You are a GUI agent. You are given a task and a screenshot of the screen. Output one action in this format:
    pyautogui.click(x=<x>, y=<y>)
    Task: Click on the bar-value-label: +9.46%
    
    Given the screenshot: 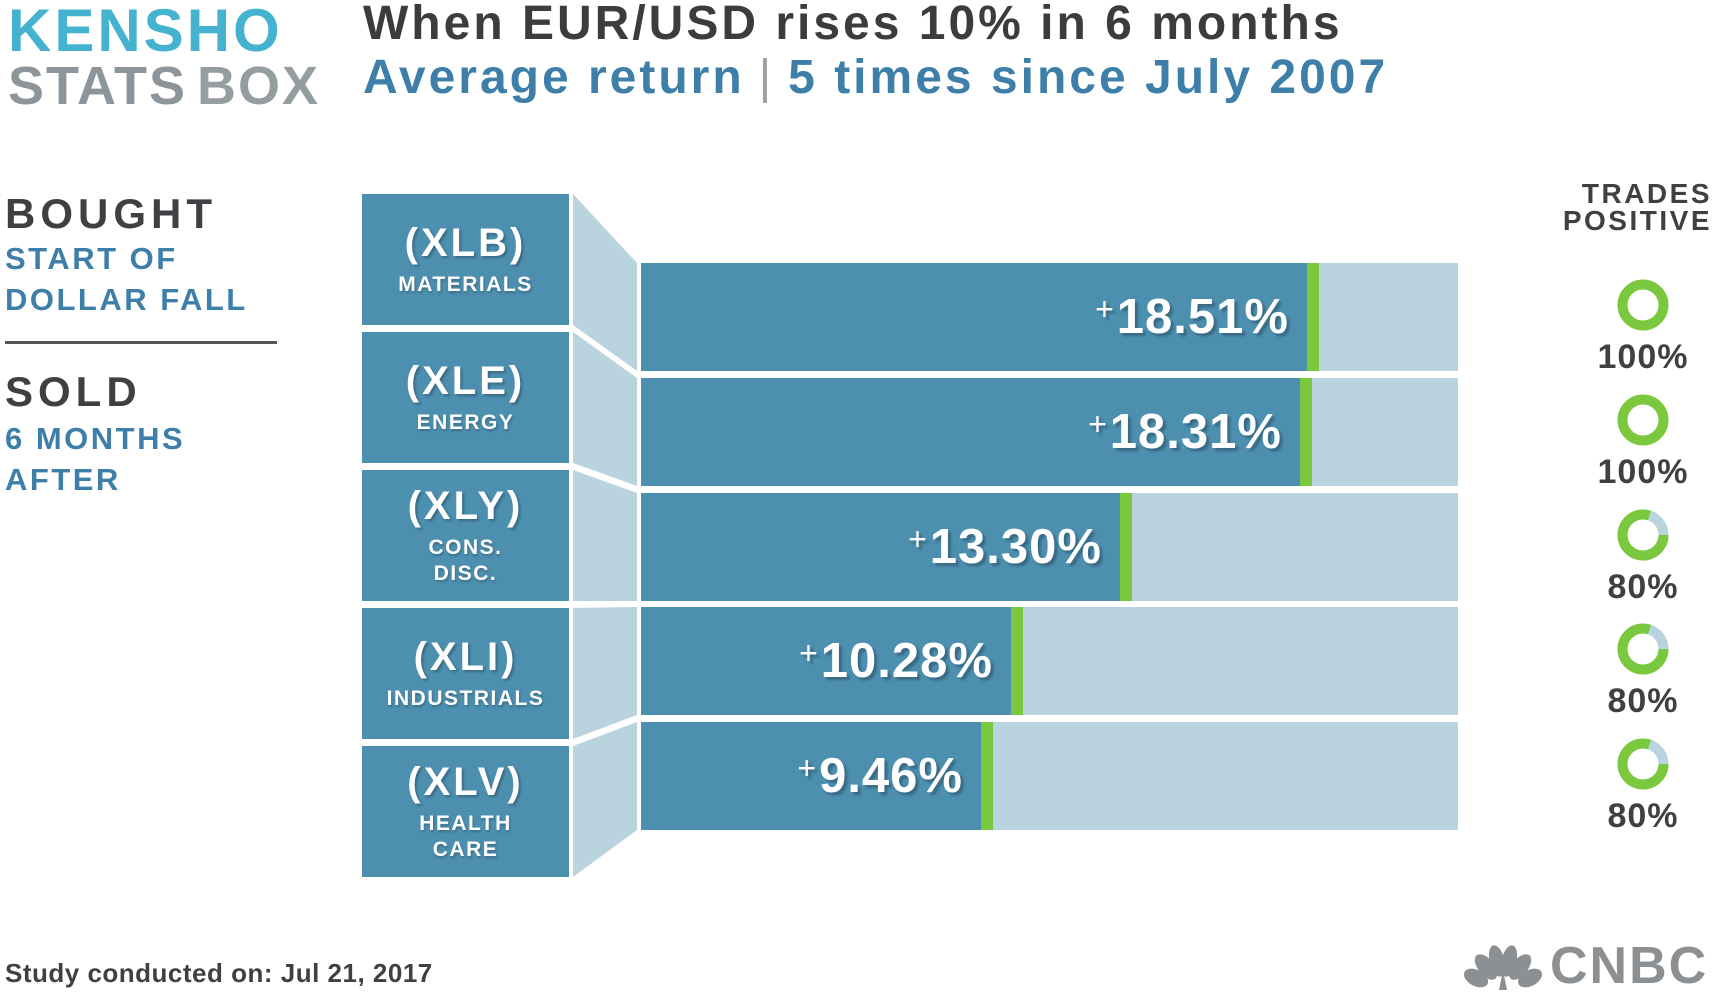 What is the action you would take?
    pyautogui.click(x=802, y=776)
    